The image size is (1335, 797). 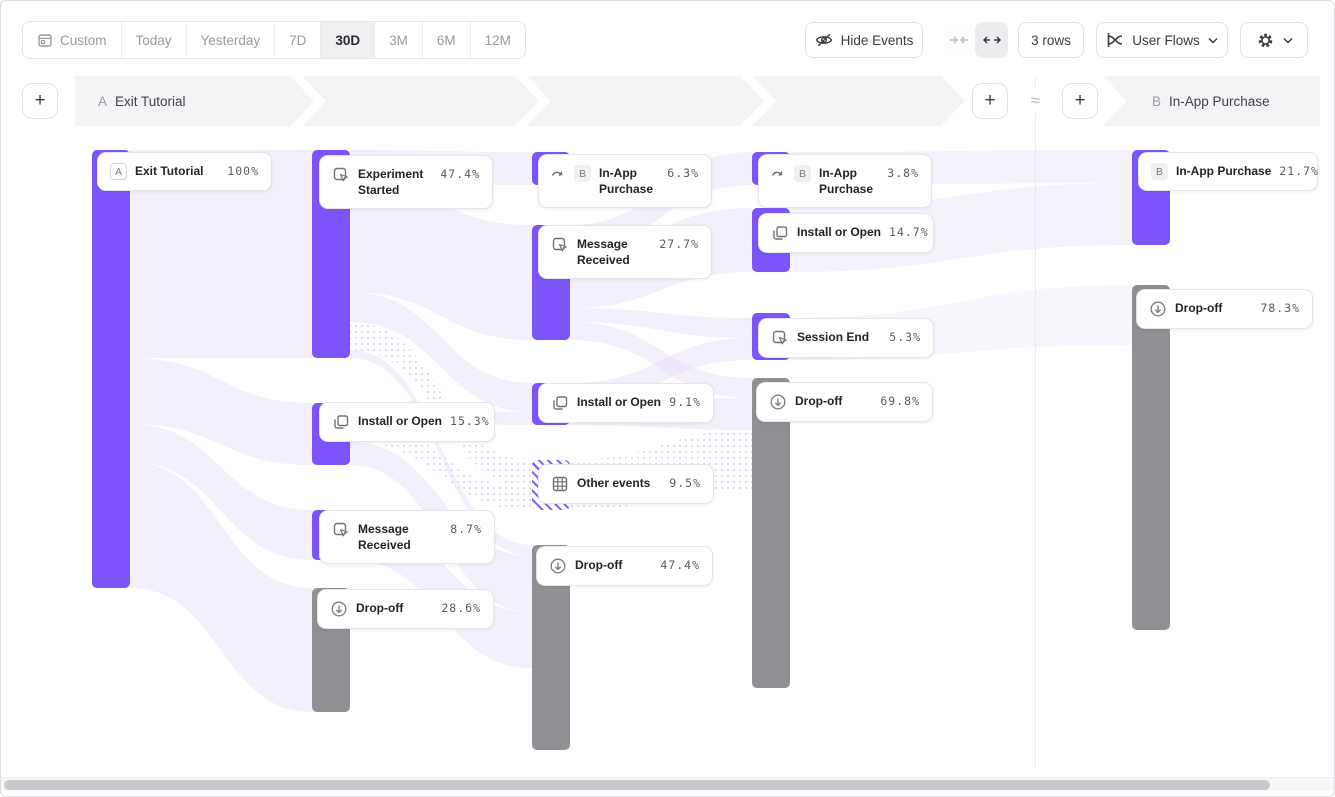 I want to click on node-card-in-app-purchase-2: B In-App Purchase 3.8%, so click(x=845, y=181).